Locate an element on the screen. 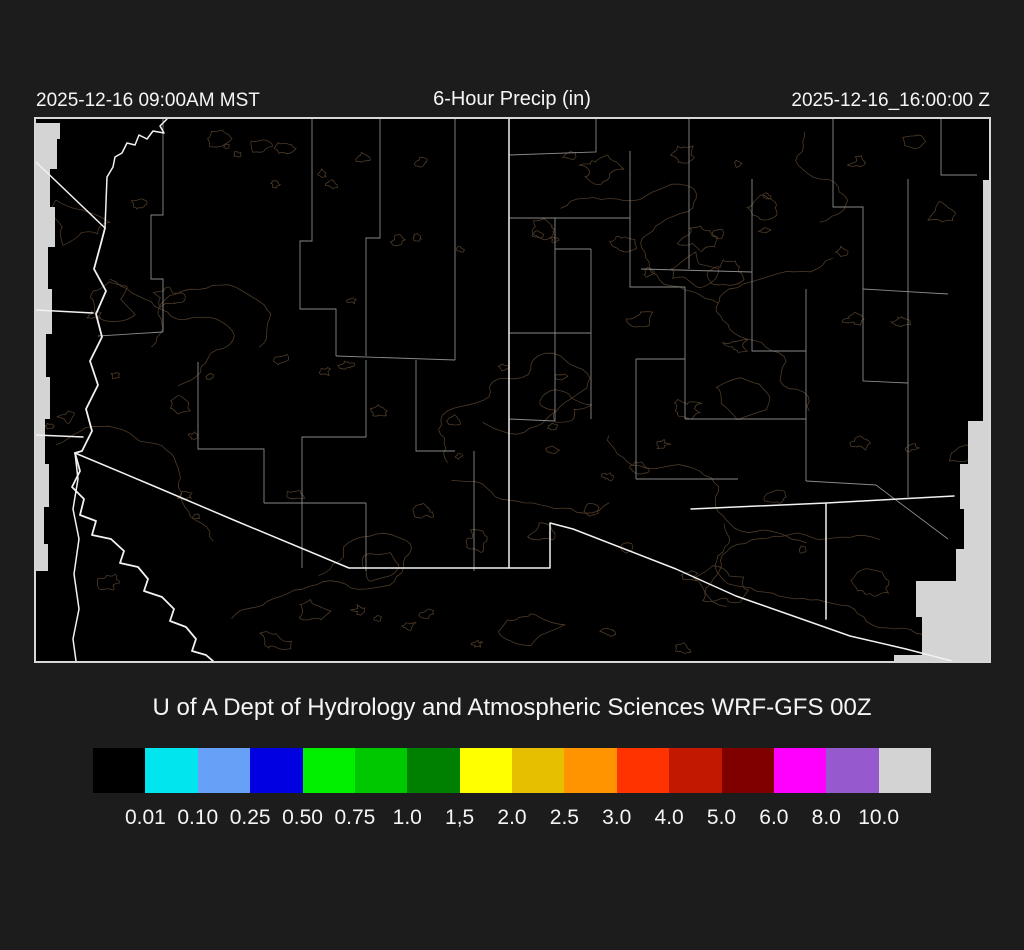  virgin-river is located at coordinates (136, 174).